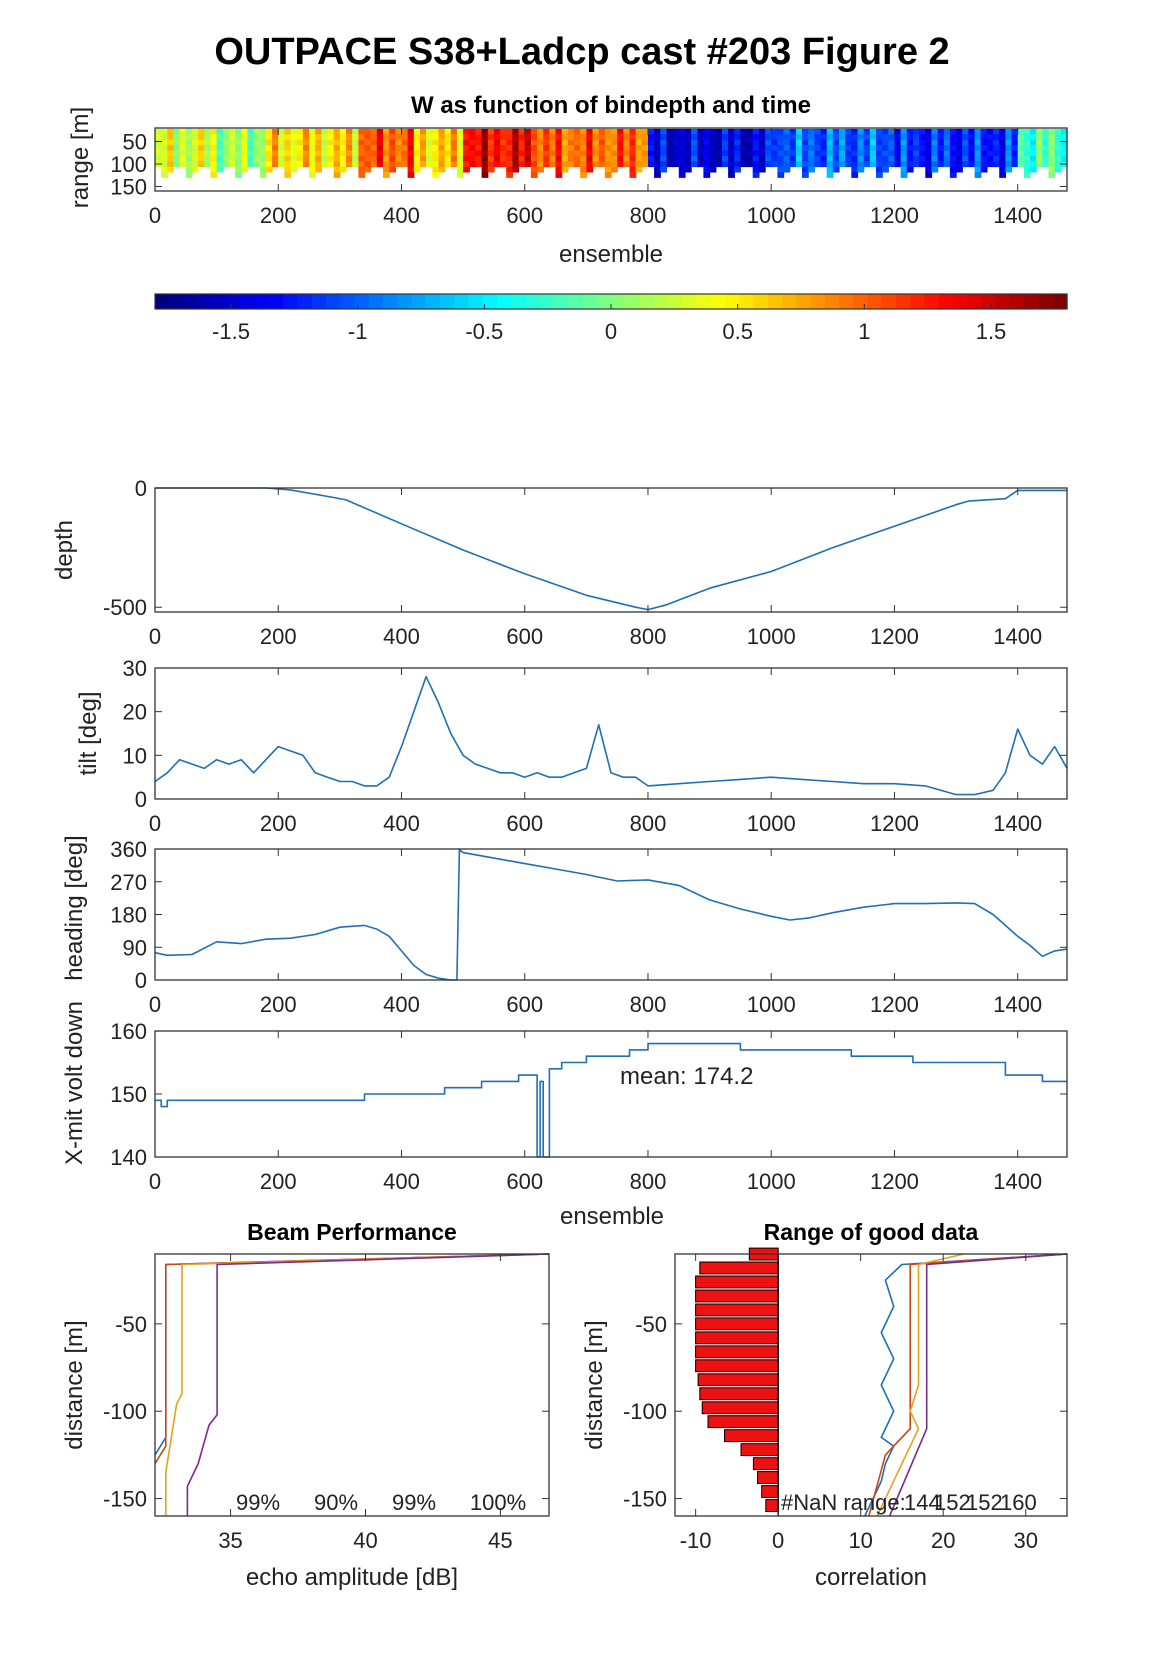 This screenshot has height=1679, width=1165. Describe the element at coordinates (894, 215) in the screenshot. I see `w-xtick-label: 1200` at that location.